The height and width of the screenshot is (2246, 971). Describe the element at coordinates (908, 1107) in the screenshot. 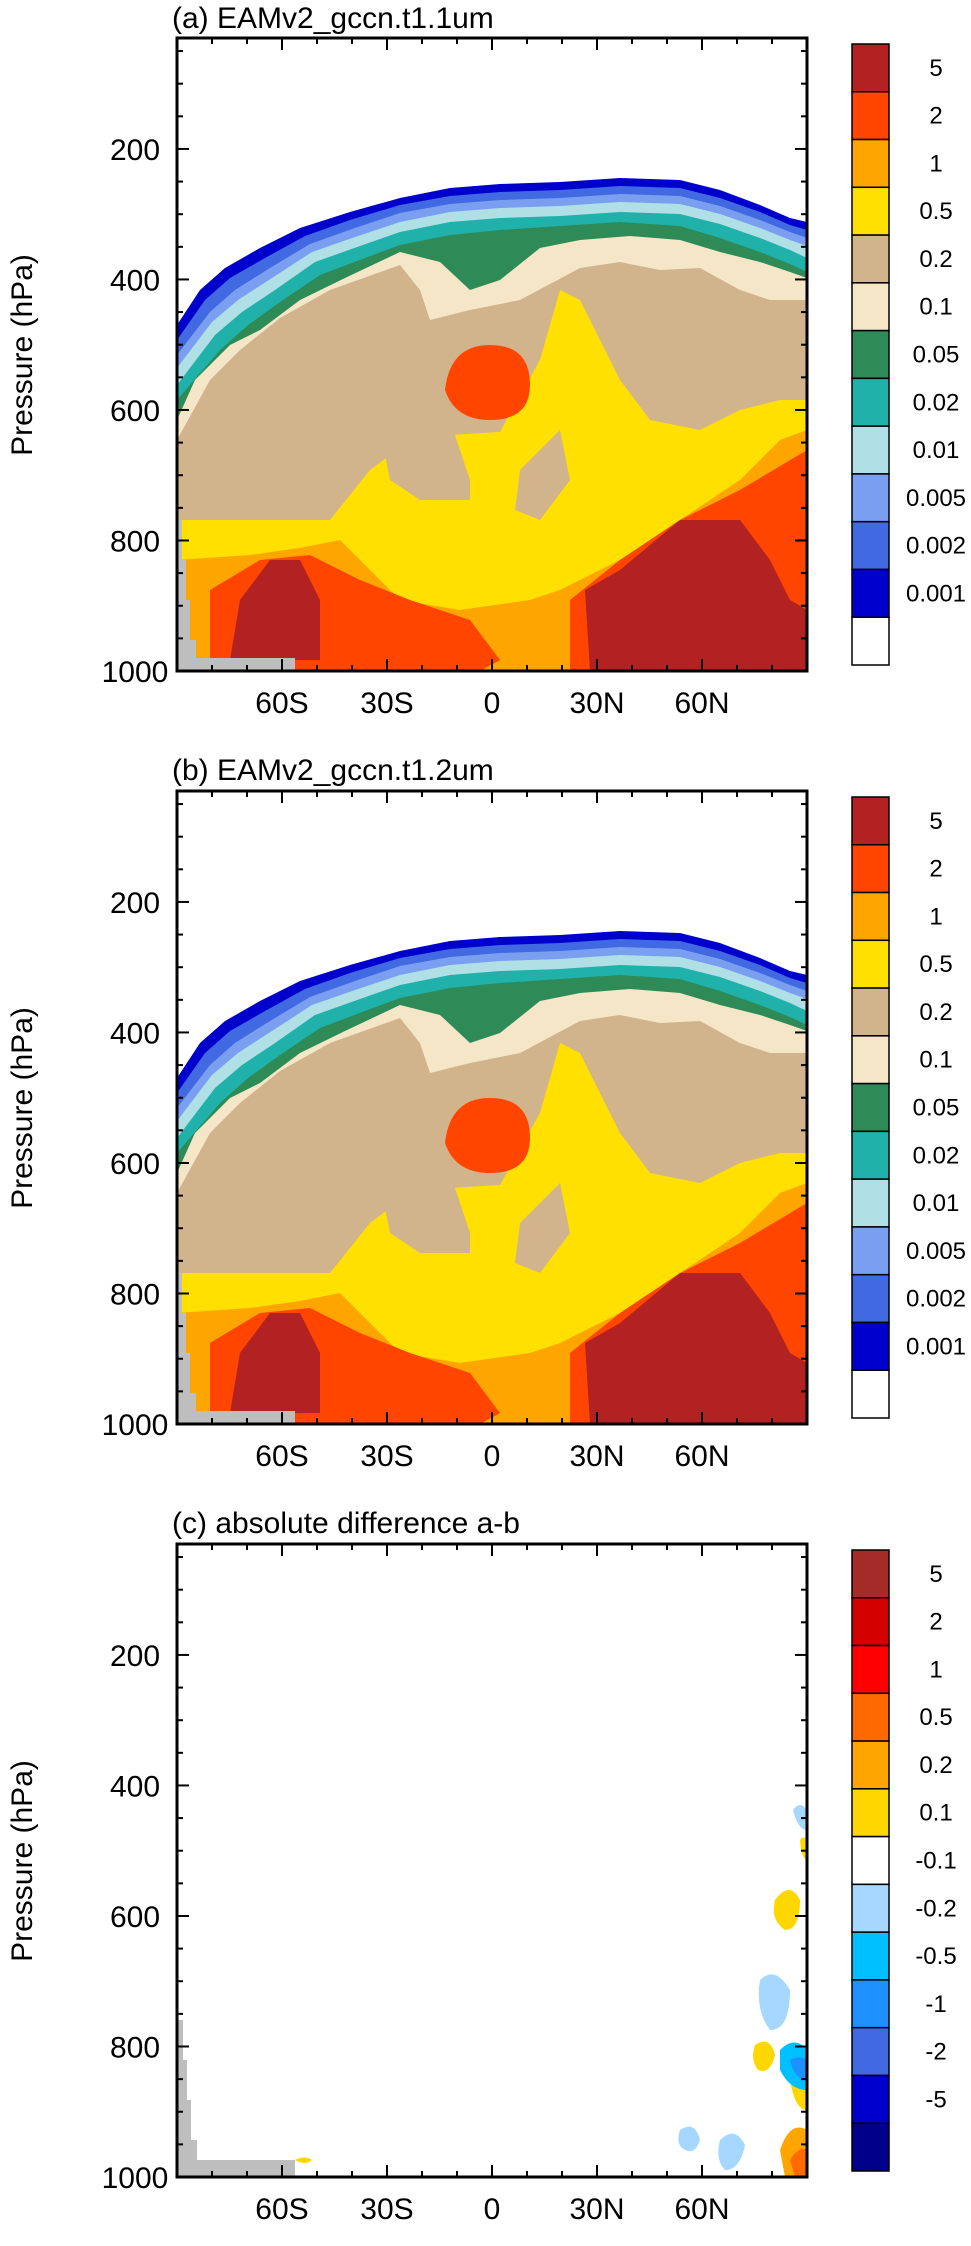

I see `panel-b-colorbar: 5 2 1 0.5 0.2 0.1 0.05 0.02 0.01 0.005 0.002 0.001` at that location.